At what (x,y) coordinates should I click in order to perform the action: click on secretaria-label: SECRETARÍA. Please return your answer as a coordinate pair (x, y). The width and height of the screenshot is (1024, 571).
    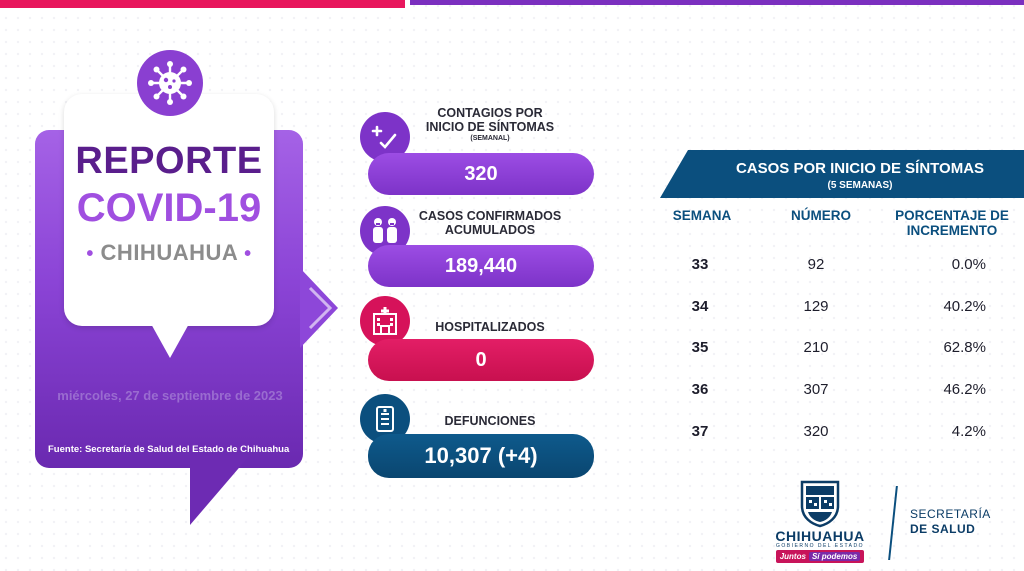
    Looking at the image, I should click on (950, 514).